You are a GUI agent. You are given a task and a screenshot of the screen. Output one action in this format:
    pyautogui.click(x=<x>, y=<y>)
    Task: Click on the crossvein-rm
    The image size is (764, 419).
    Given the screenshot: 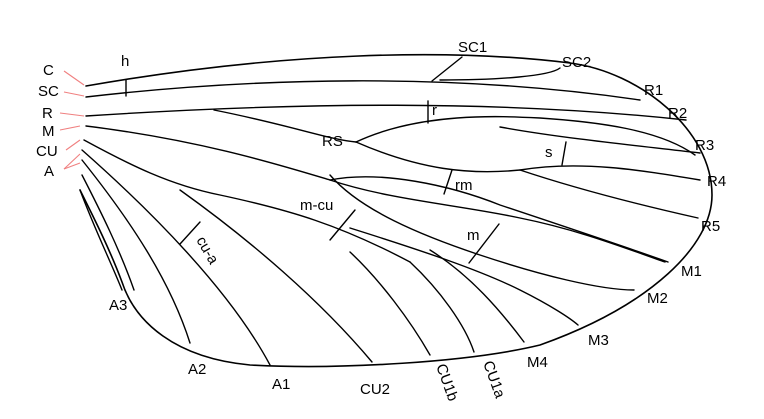 What is the action you would take?
    pyautogui.click(x=448, y=182)
    